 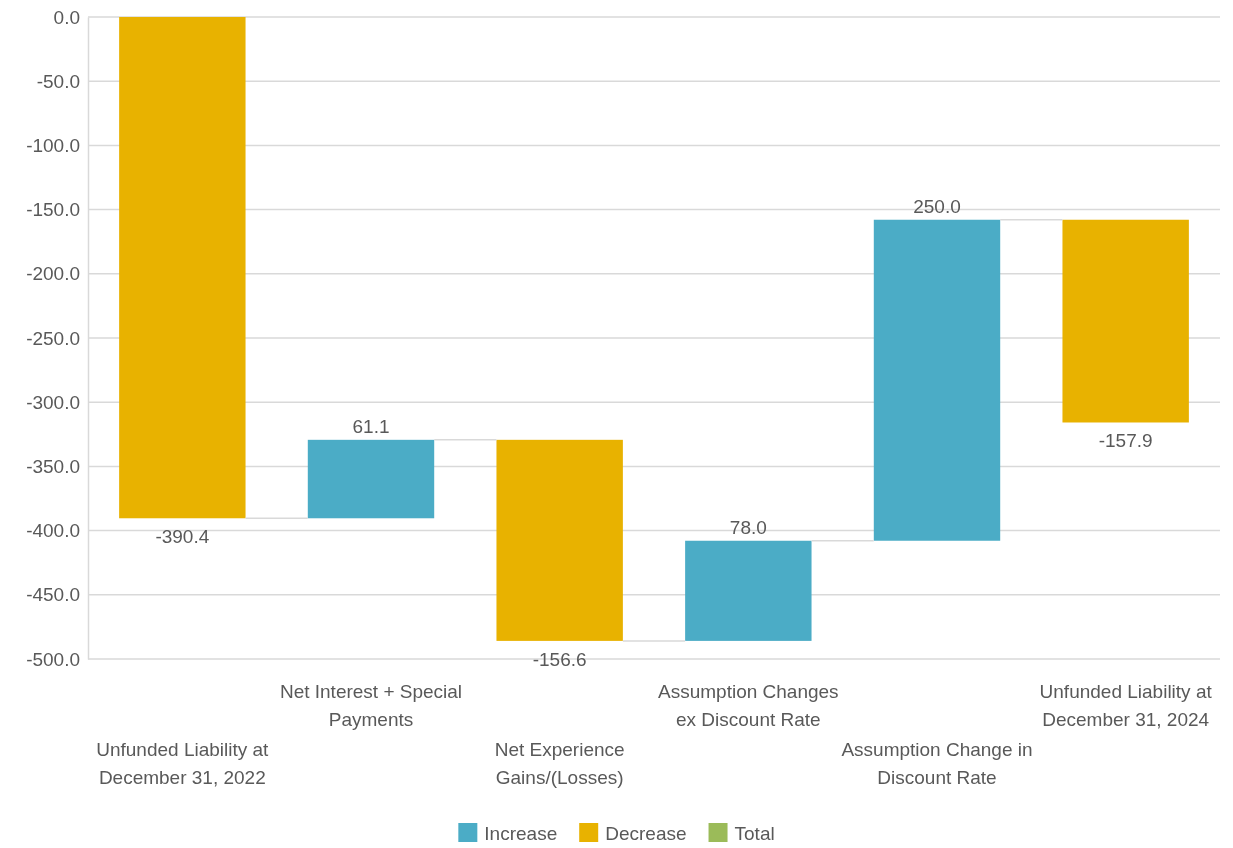 I want to click on x-tick-label: Unfunded Liability at December 31, 2024, so click(x=1126, y=705).